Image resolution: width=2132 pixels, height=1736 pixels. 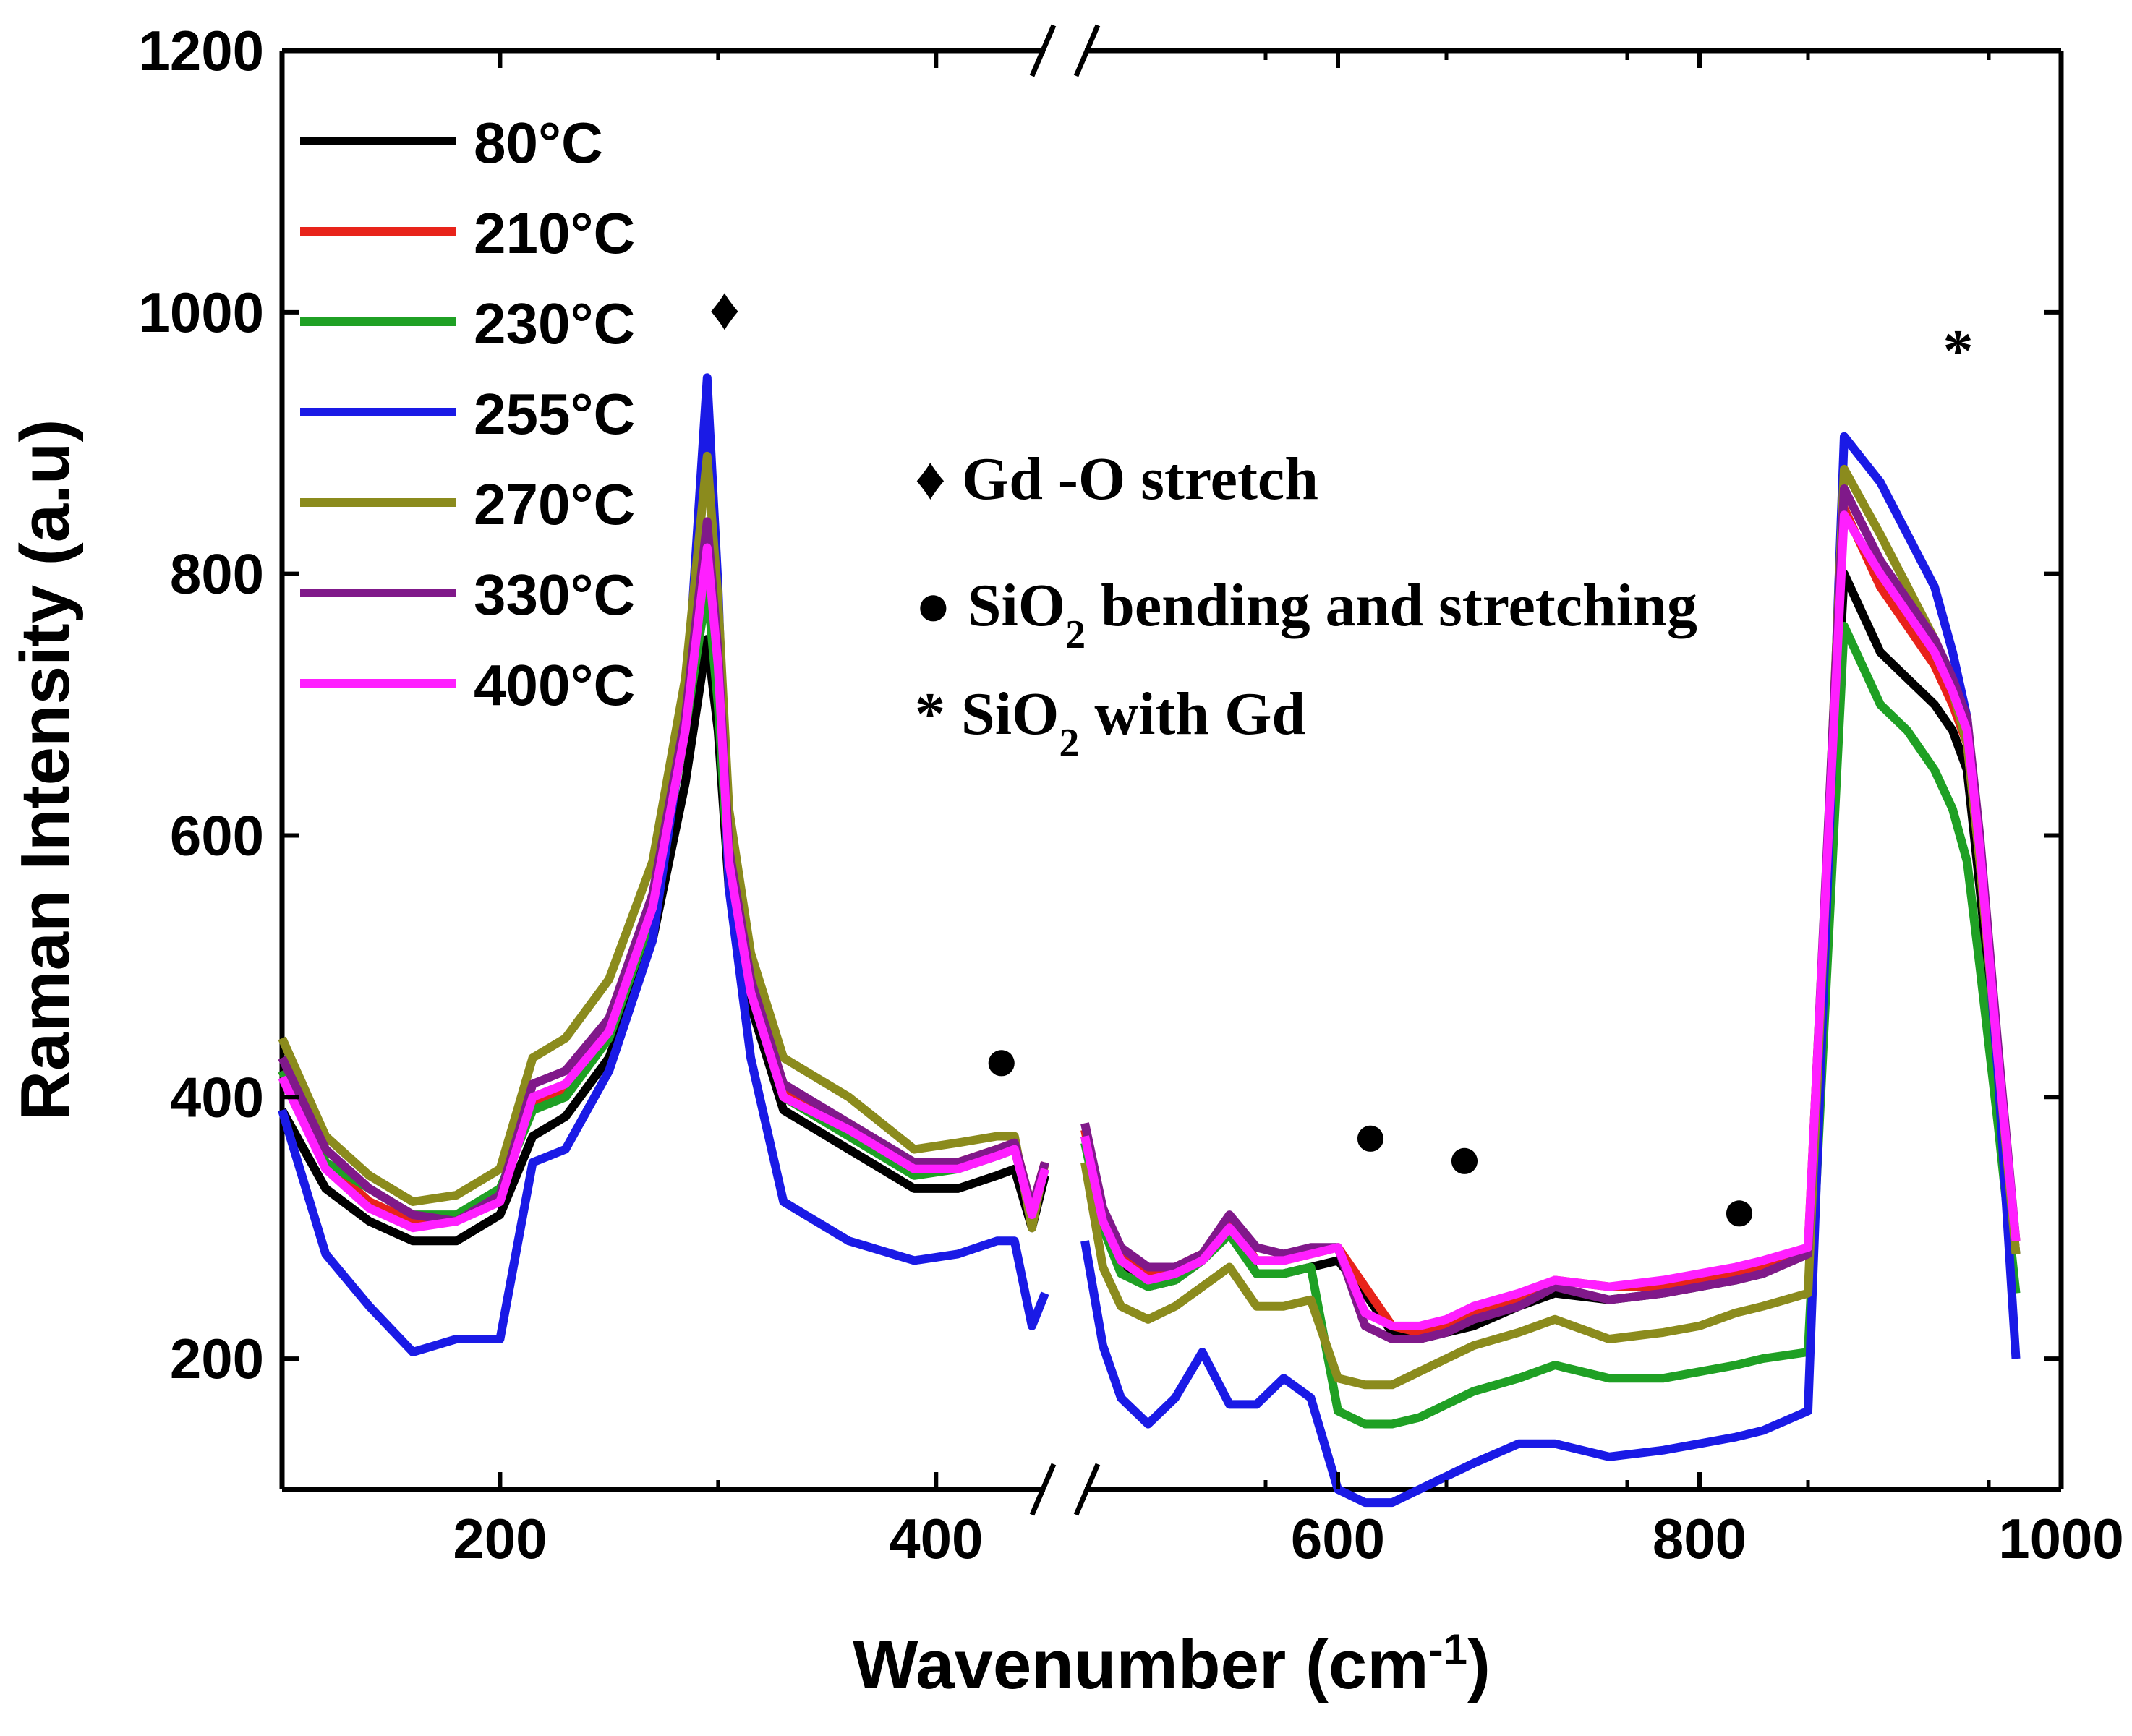 What do you see at coordinates (538, 143) in the screenshot?
I see `legend-label: 80°C` at bounding box center [538, 143].